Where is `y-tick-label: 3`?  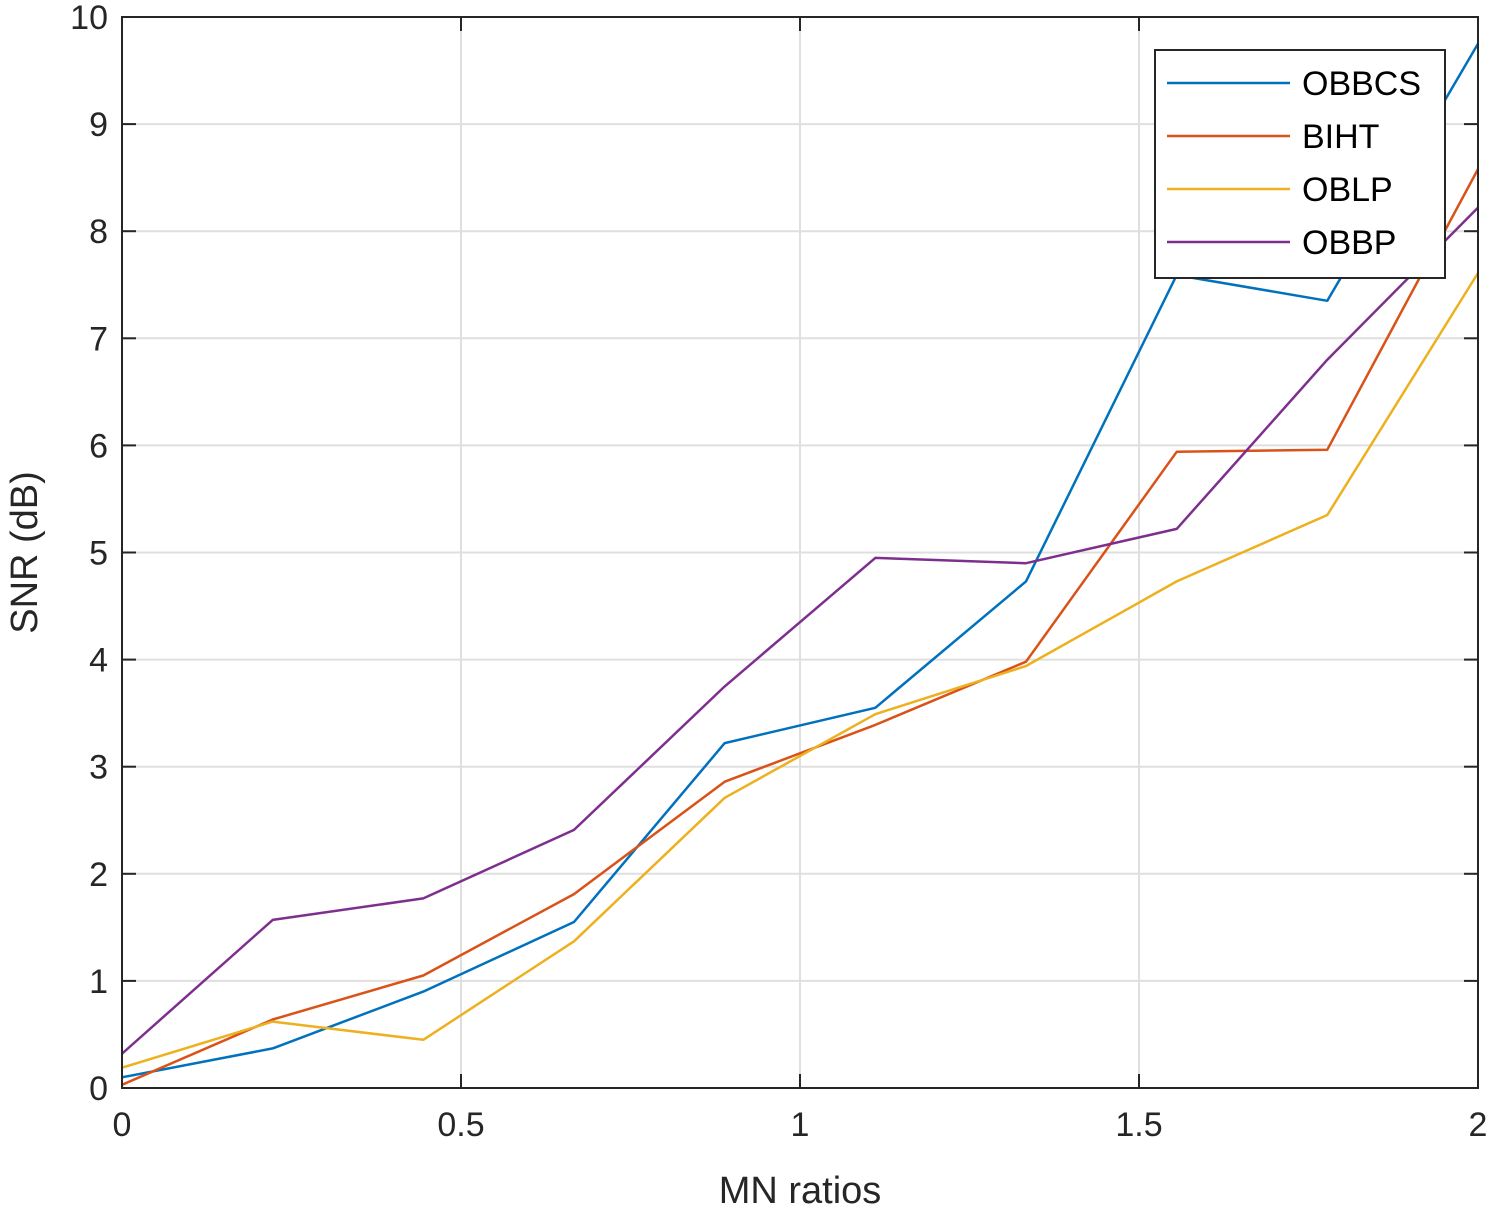
y-tick-label: 3 is located at coordinates (98, 768).